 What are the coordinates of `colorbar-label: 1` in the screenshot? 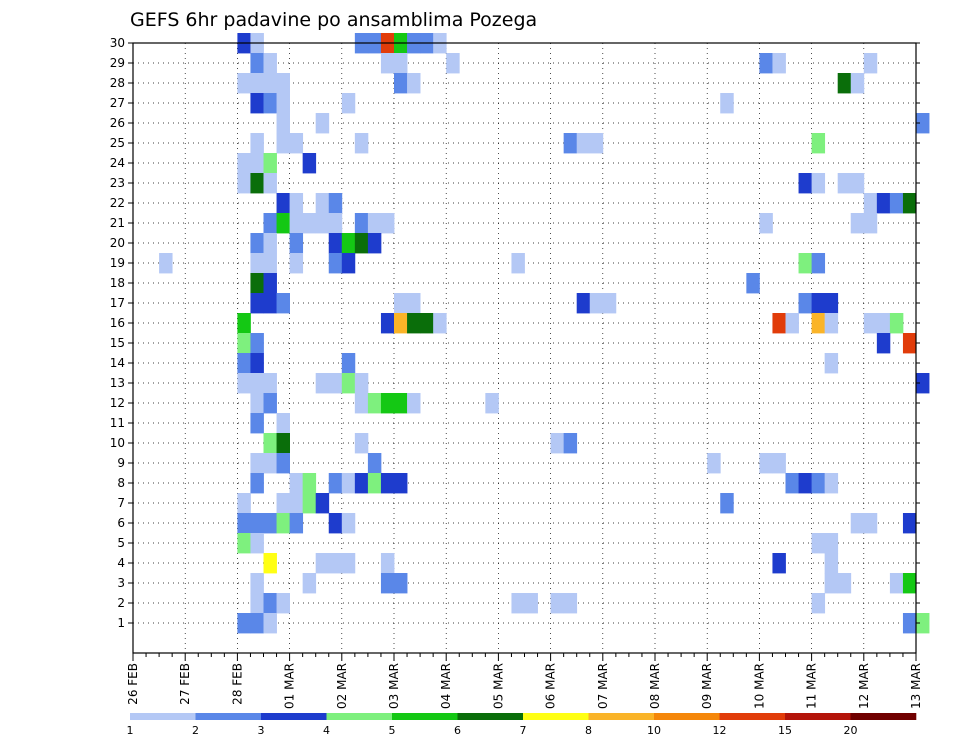 It's located at (130, 730).